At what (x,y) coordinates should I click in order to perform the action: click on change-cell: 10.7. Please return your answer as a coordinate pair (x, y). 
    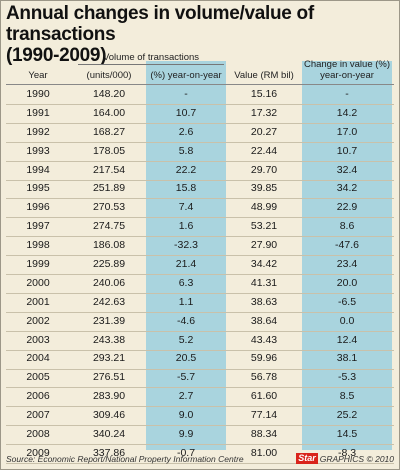
    Looking at the image, I should click on (347, 150).